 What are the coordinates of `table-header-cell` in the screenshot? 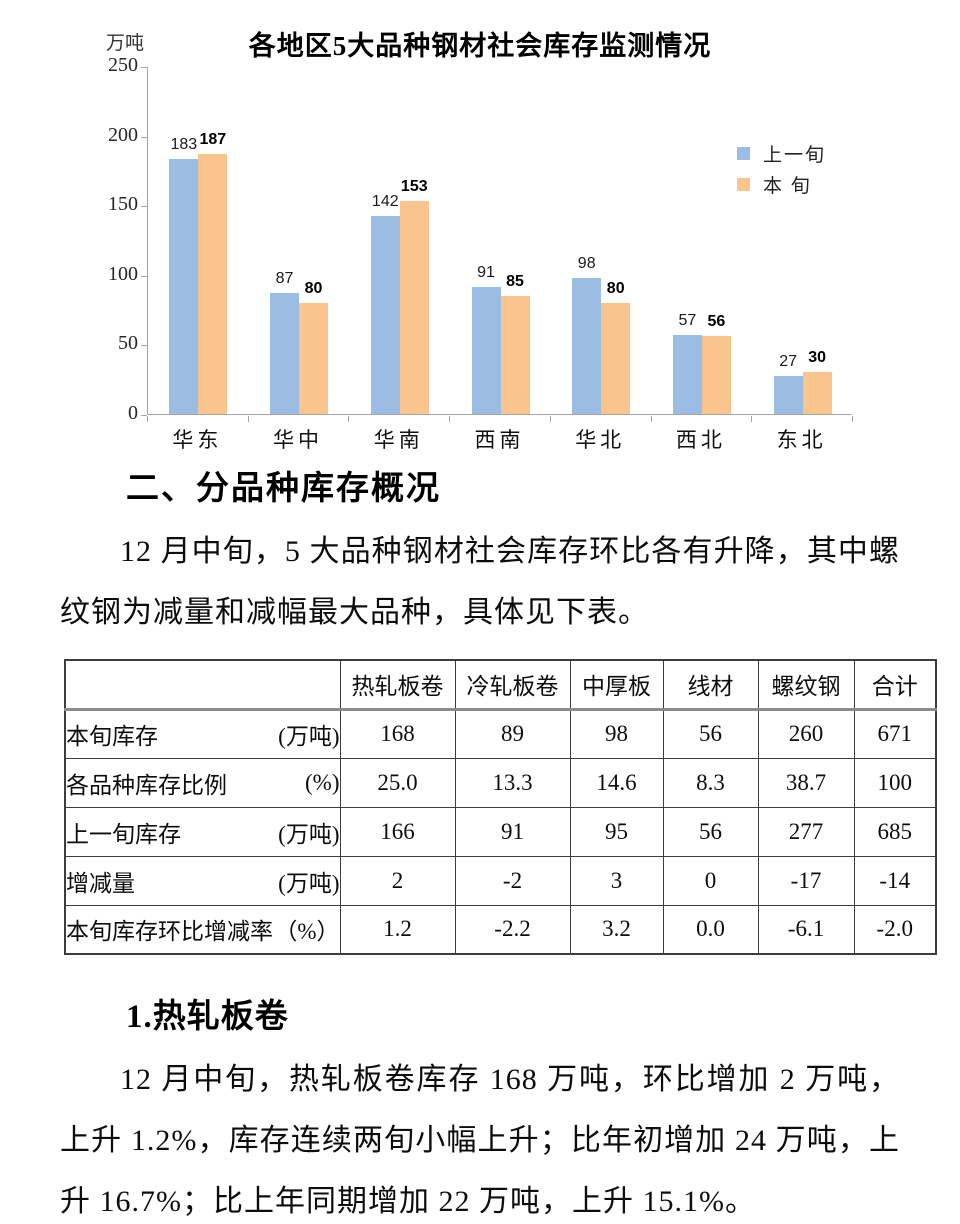 It's located at (202, 685).